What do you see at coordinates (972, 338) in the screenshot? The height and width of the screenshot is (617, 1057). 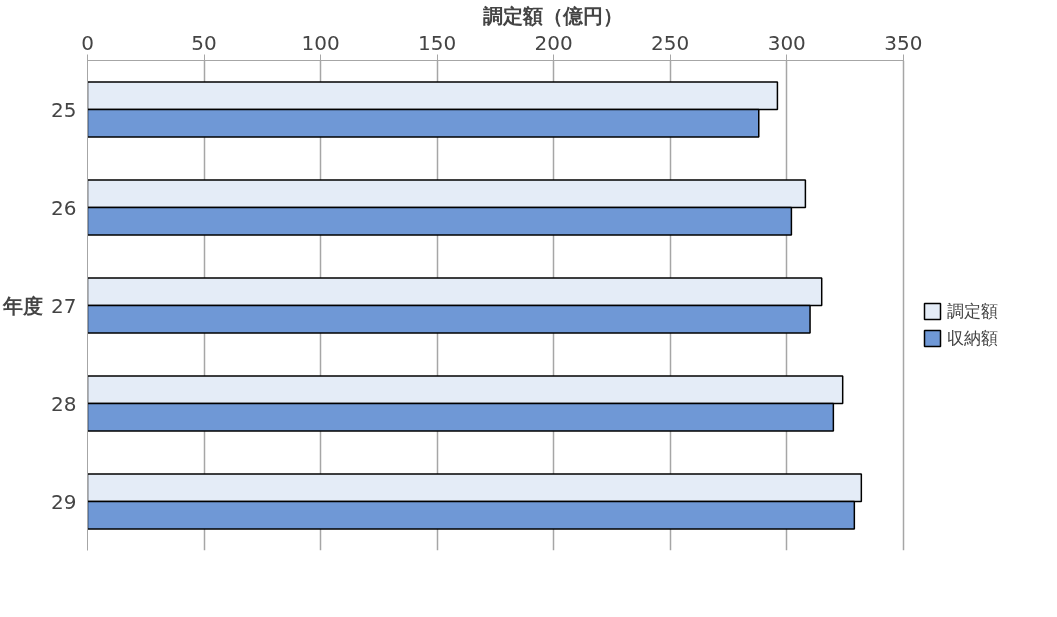 I see `legend-label: 収納額` at bounding box center [972, 338].